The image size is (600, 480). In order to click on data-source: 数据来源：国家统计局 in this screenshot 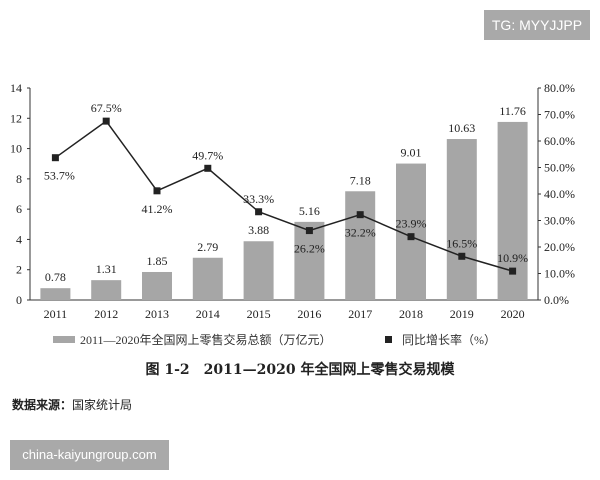, I will do `click(72, 404)`.